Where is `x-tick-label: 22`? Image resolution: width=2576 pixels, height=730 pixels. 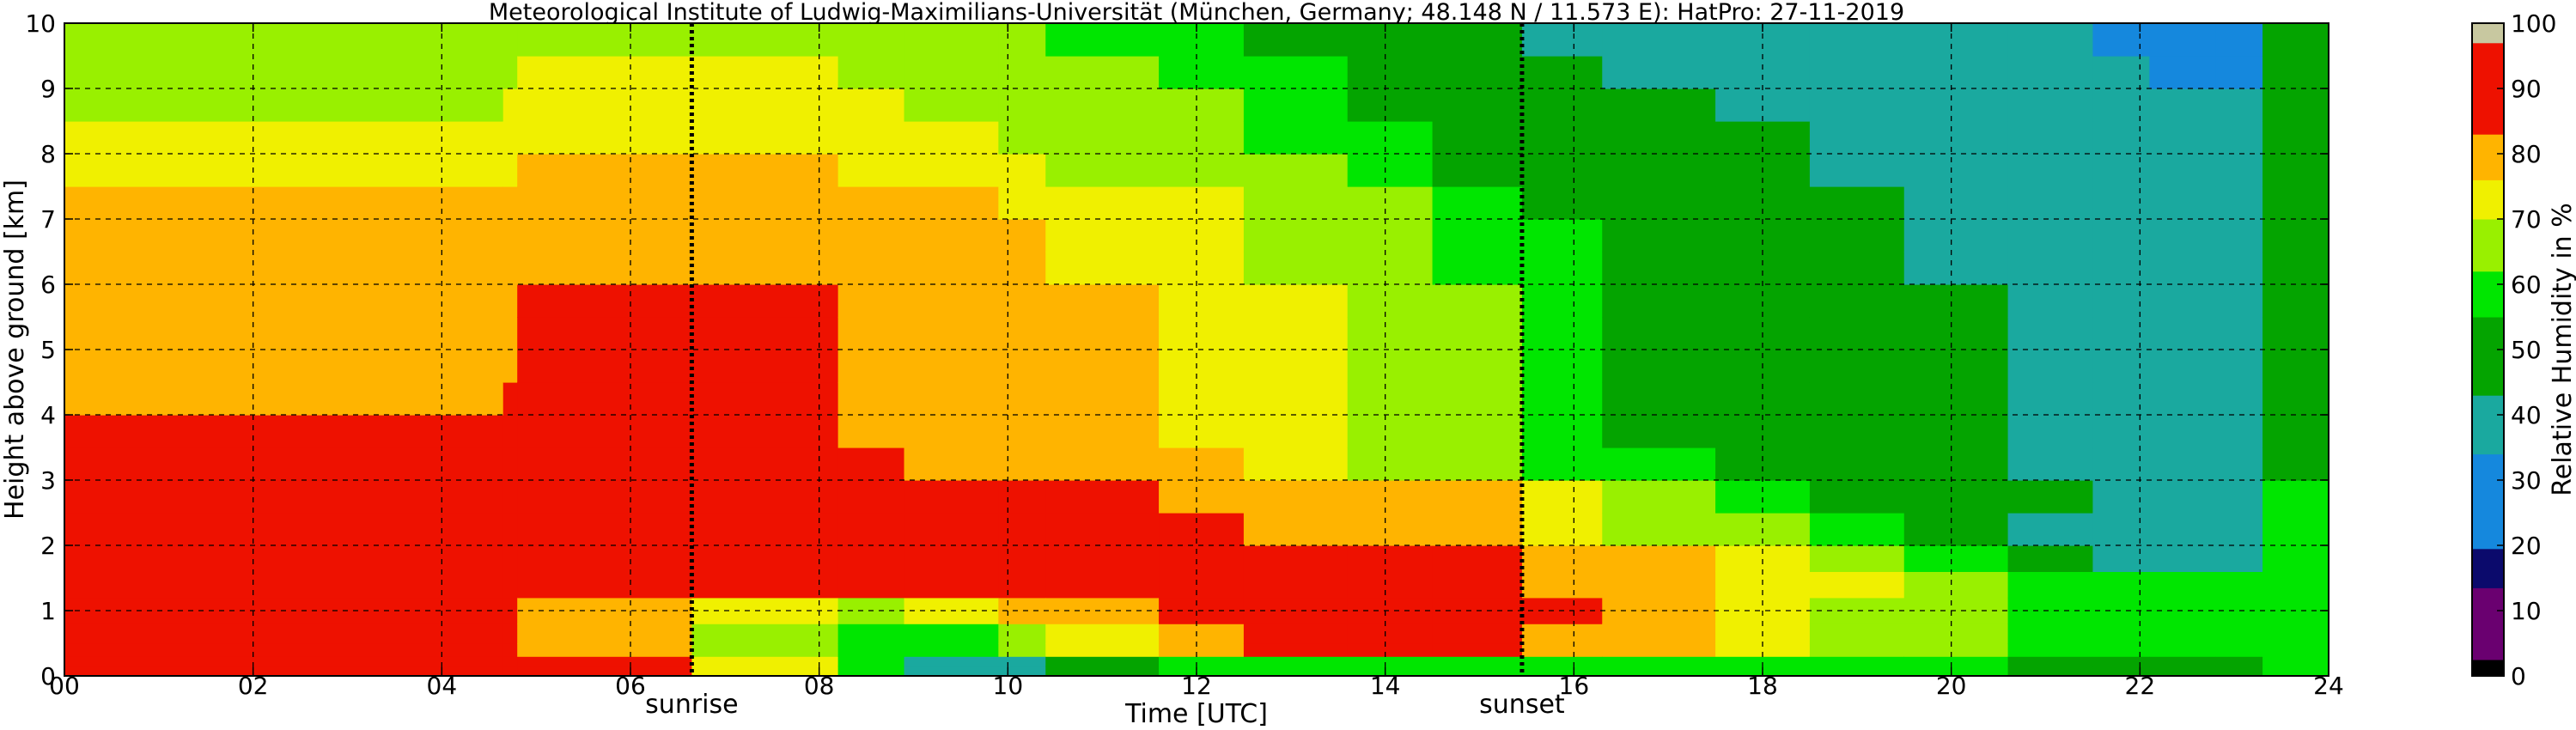 x-tick-label: 22 is located at coordinates (2140, 686).